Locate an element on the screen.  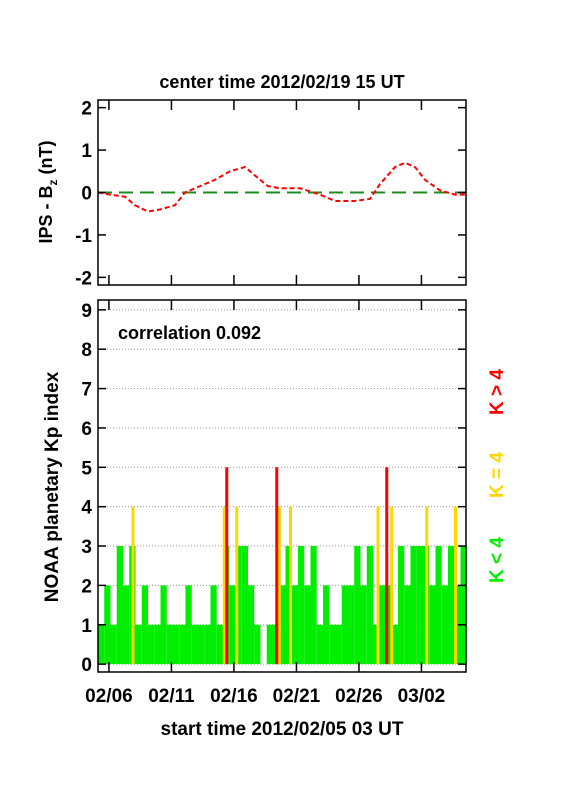
chart-title: center time 2012/02/19 15 UT is located at coordinates (281, 82).